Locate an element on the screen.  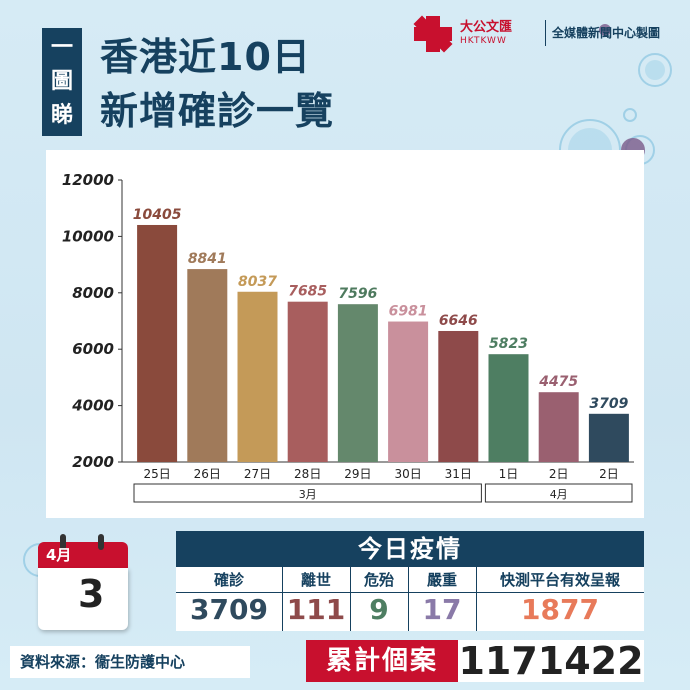
bar-data-label: 7685 is located at coordinates (307, 292).